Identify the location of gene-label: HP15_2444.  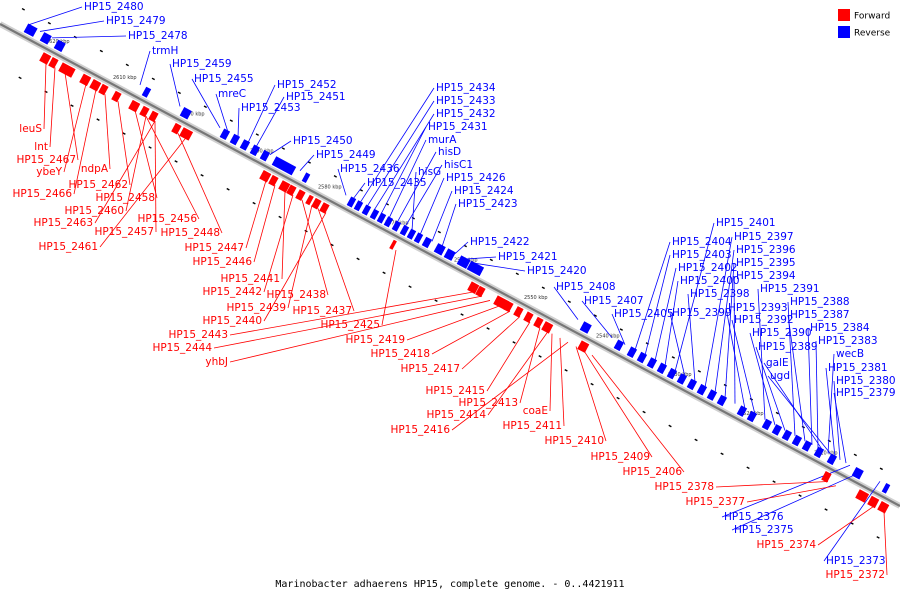
(182, 348).